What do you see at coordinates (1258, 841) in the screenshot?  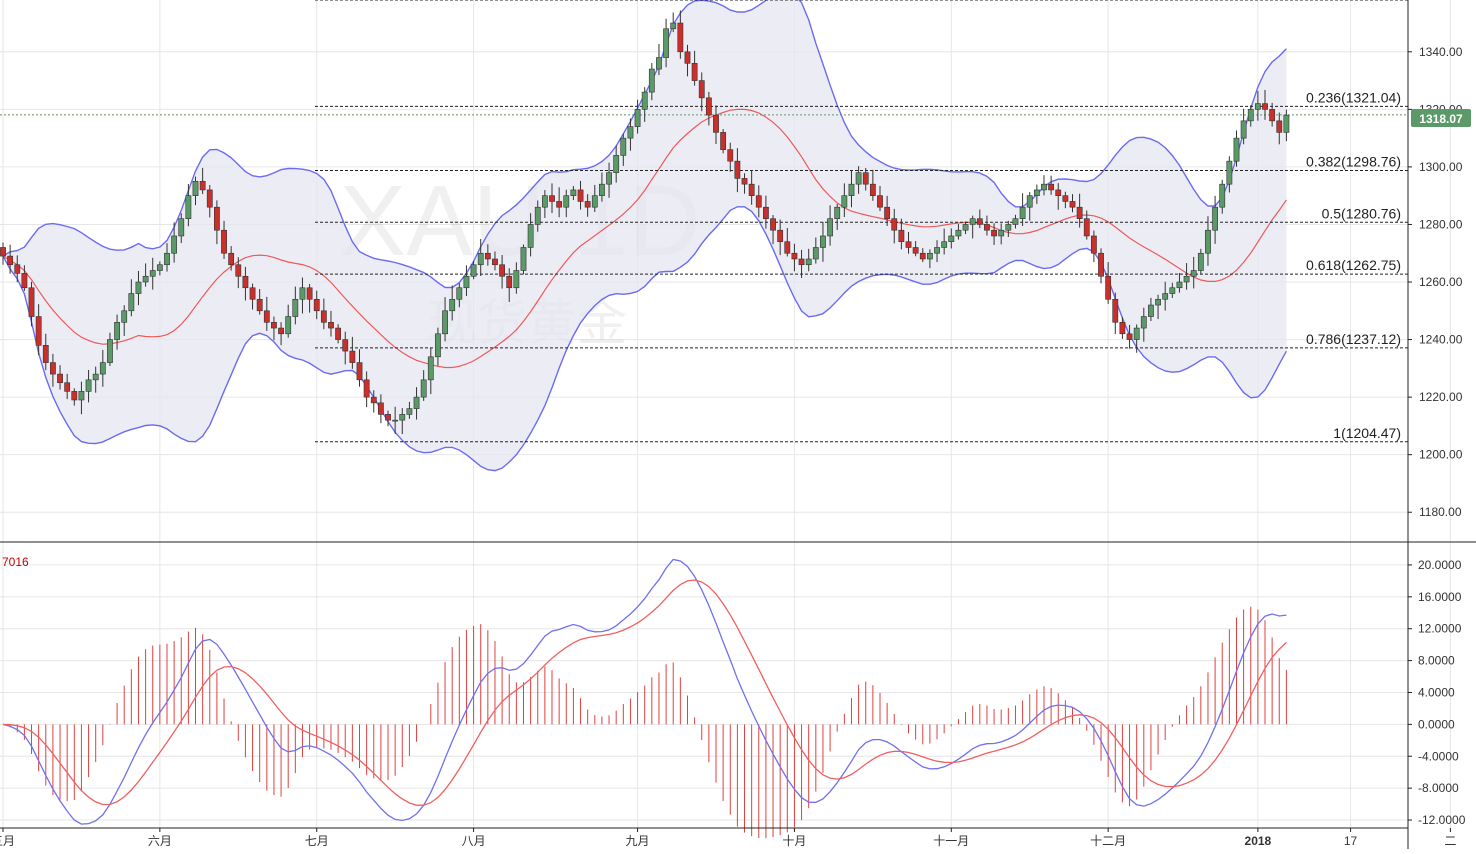 I see `time-tick-label: 2018` at bounding box center [1258, 841].